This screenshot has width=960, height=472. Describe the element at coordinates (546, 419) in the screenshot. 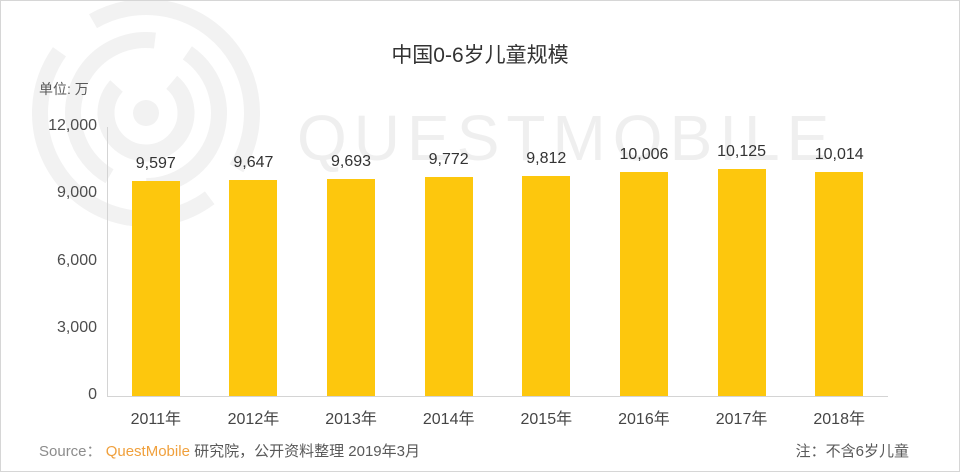

I see `x-axis-label: 2015年` at that location.